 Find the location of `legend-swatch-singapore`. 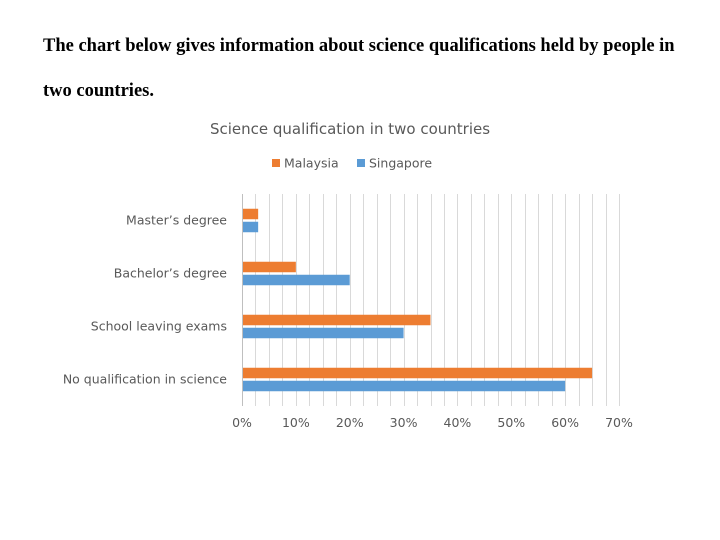

legend-swatch-singapore is located at coordinates (361, 163).